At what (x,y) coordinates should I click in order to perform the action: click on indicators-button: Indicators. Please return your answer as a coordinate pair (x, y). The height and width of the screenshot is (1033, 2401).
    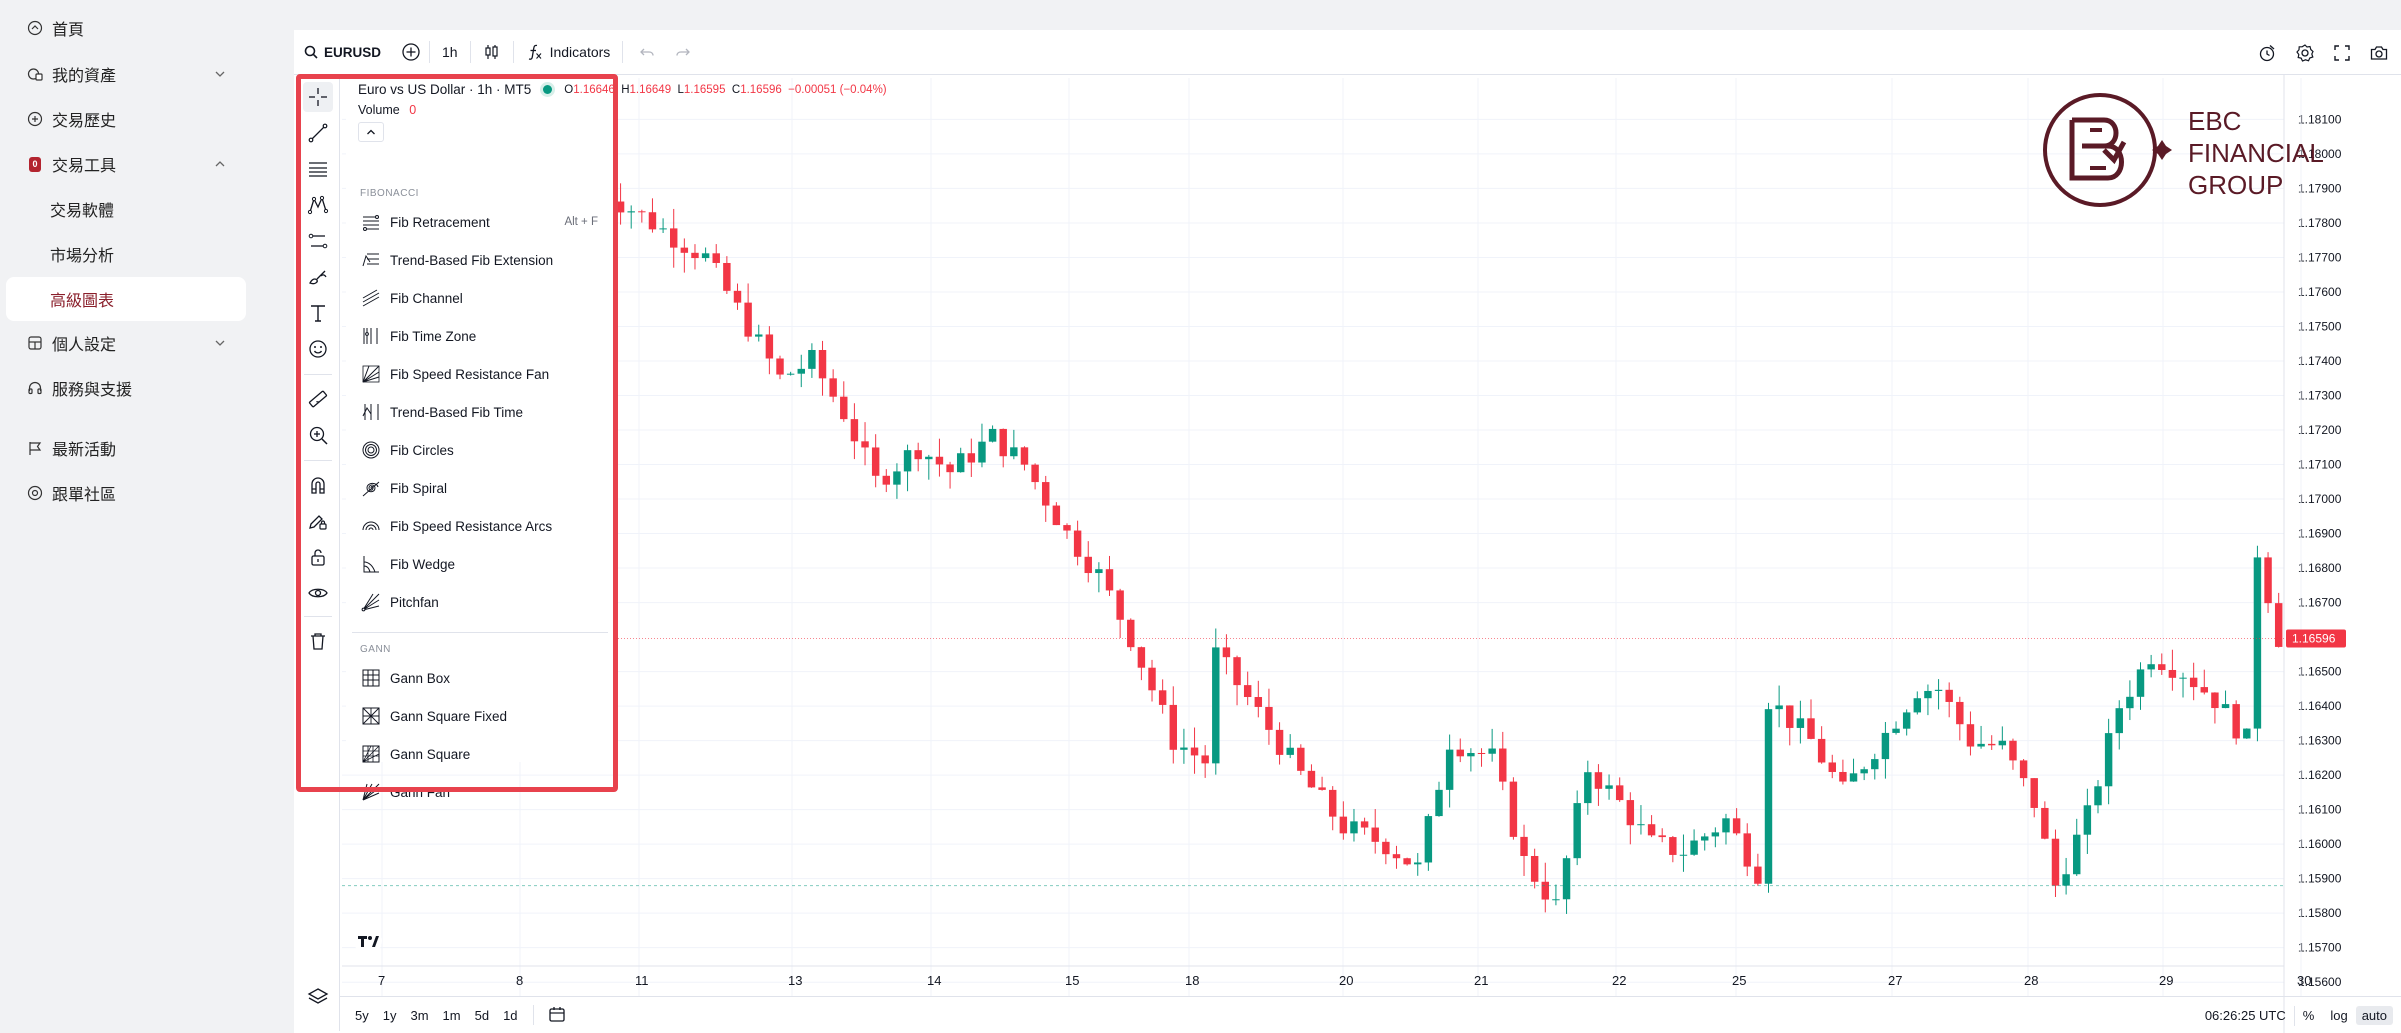
    Looking at the image, I should click on (568, 52).